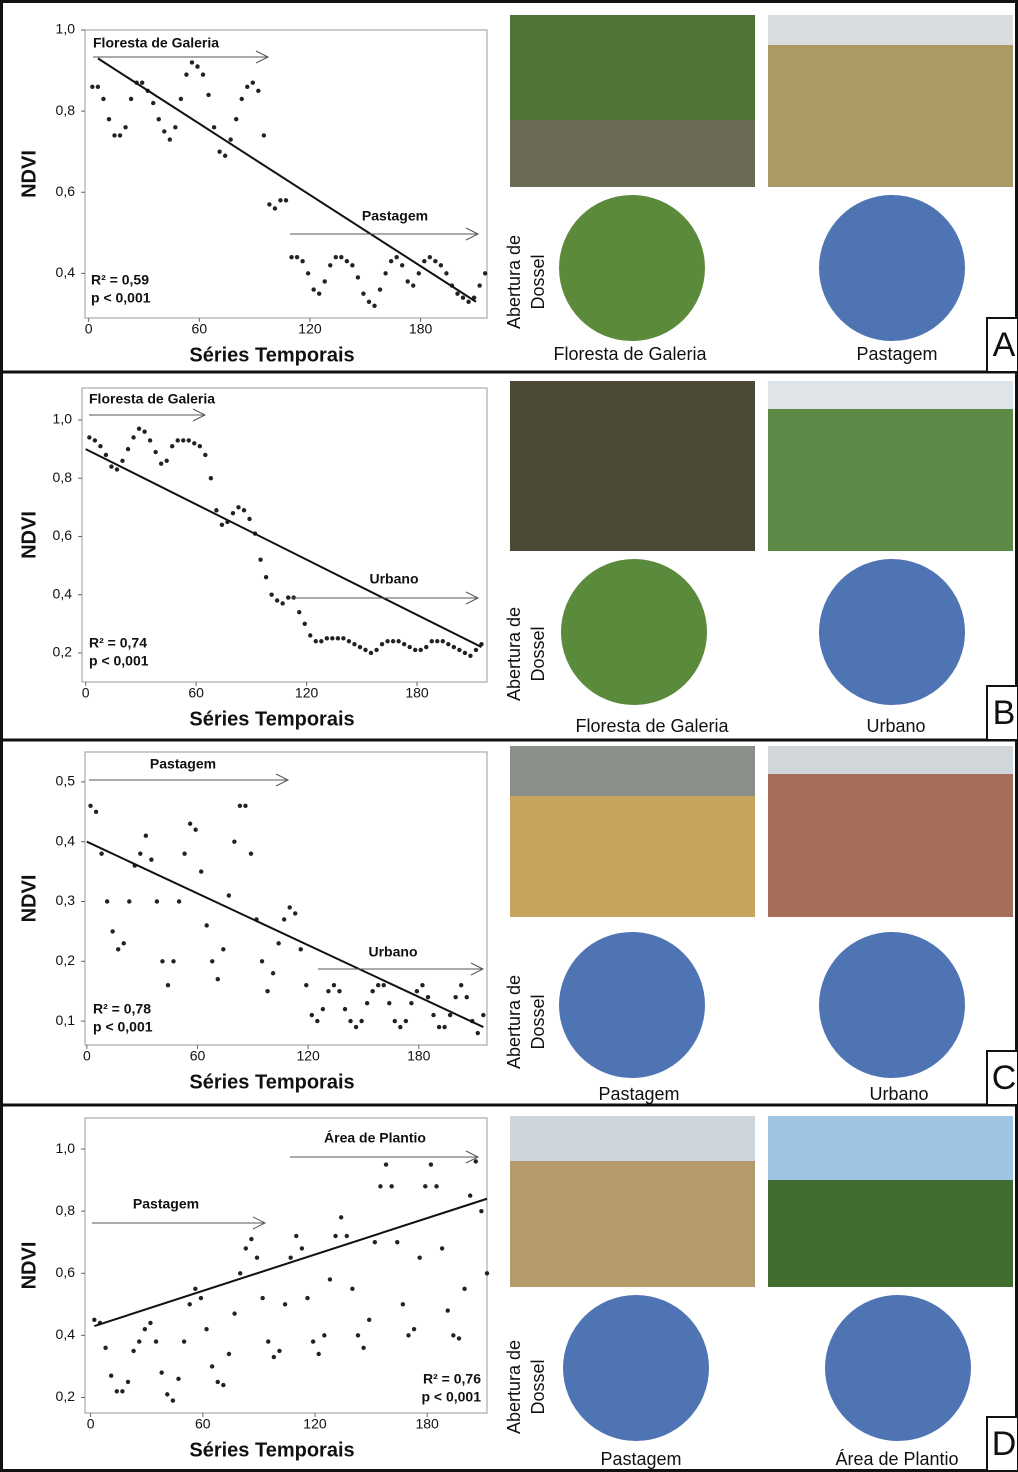 The height and width of the screenshot is (1472, 1018). I want to click on photo-caption: Pastagem, so click(896, 354).